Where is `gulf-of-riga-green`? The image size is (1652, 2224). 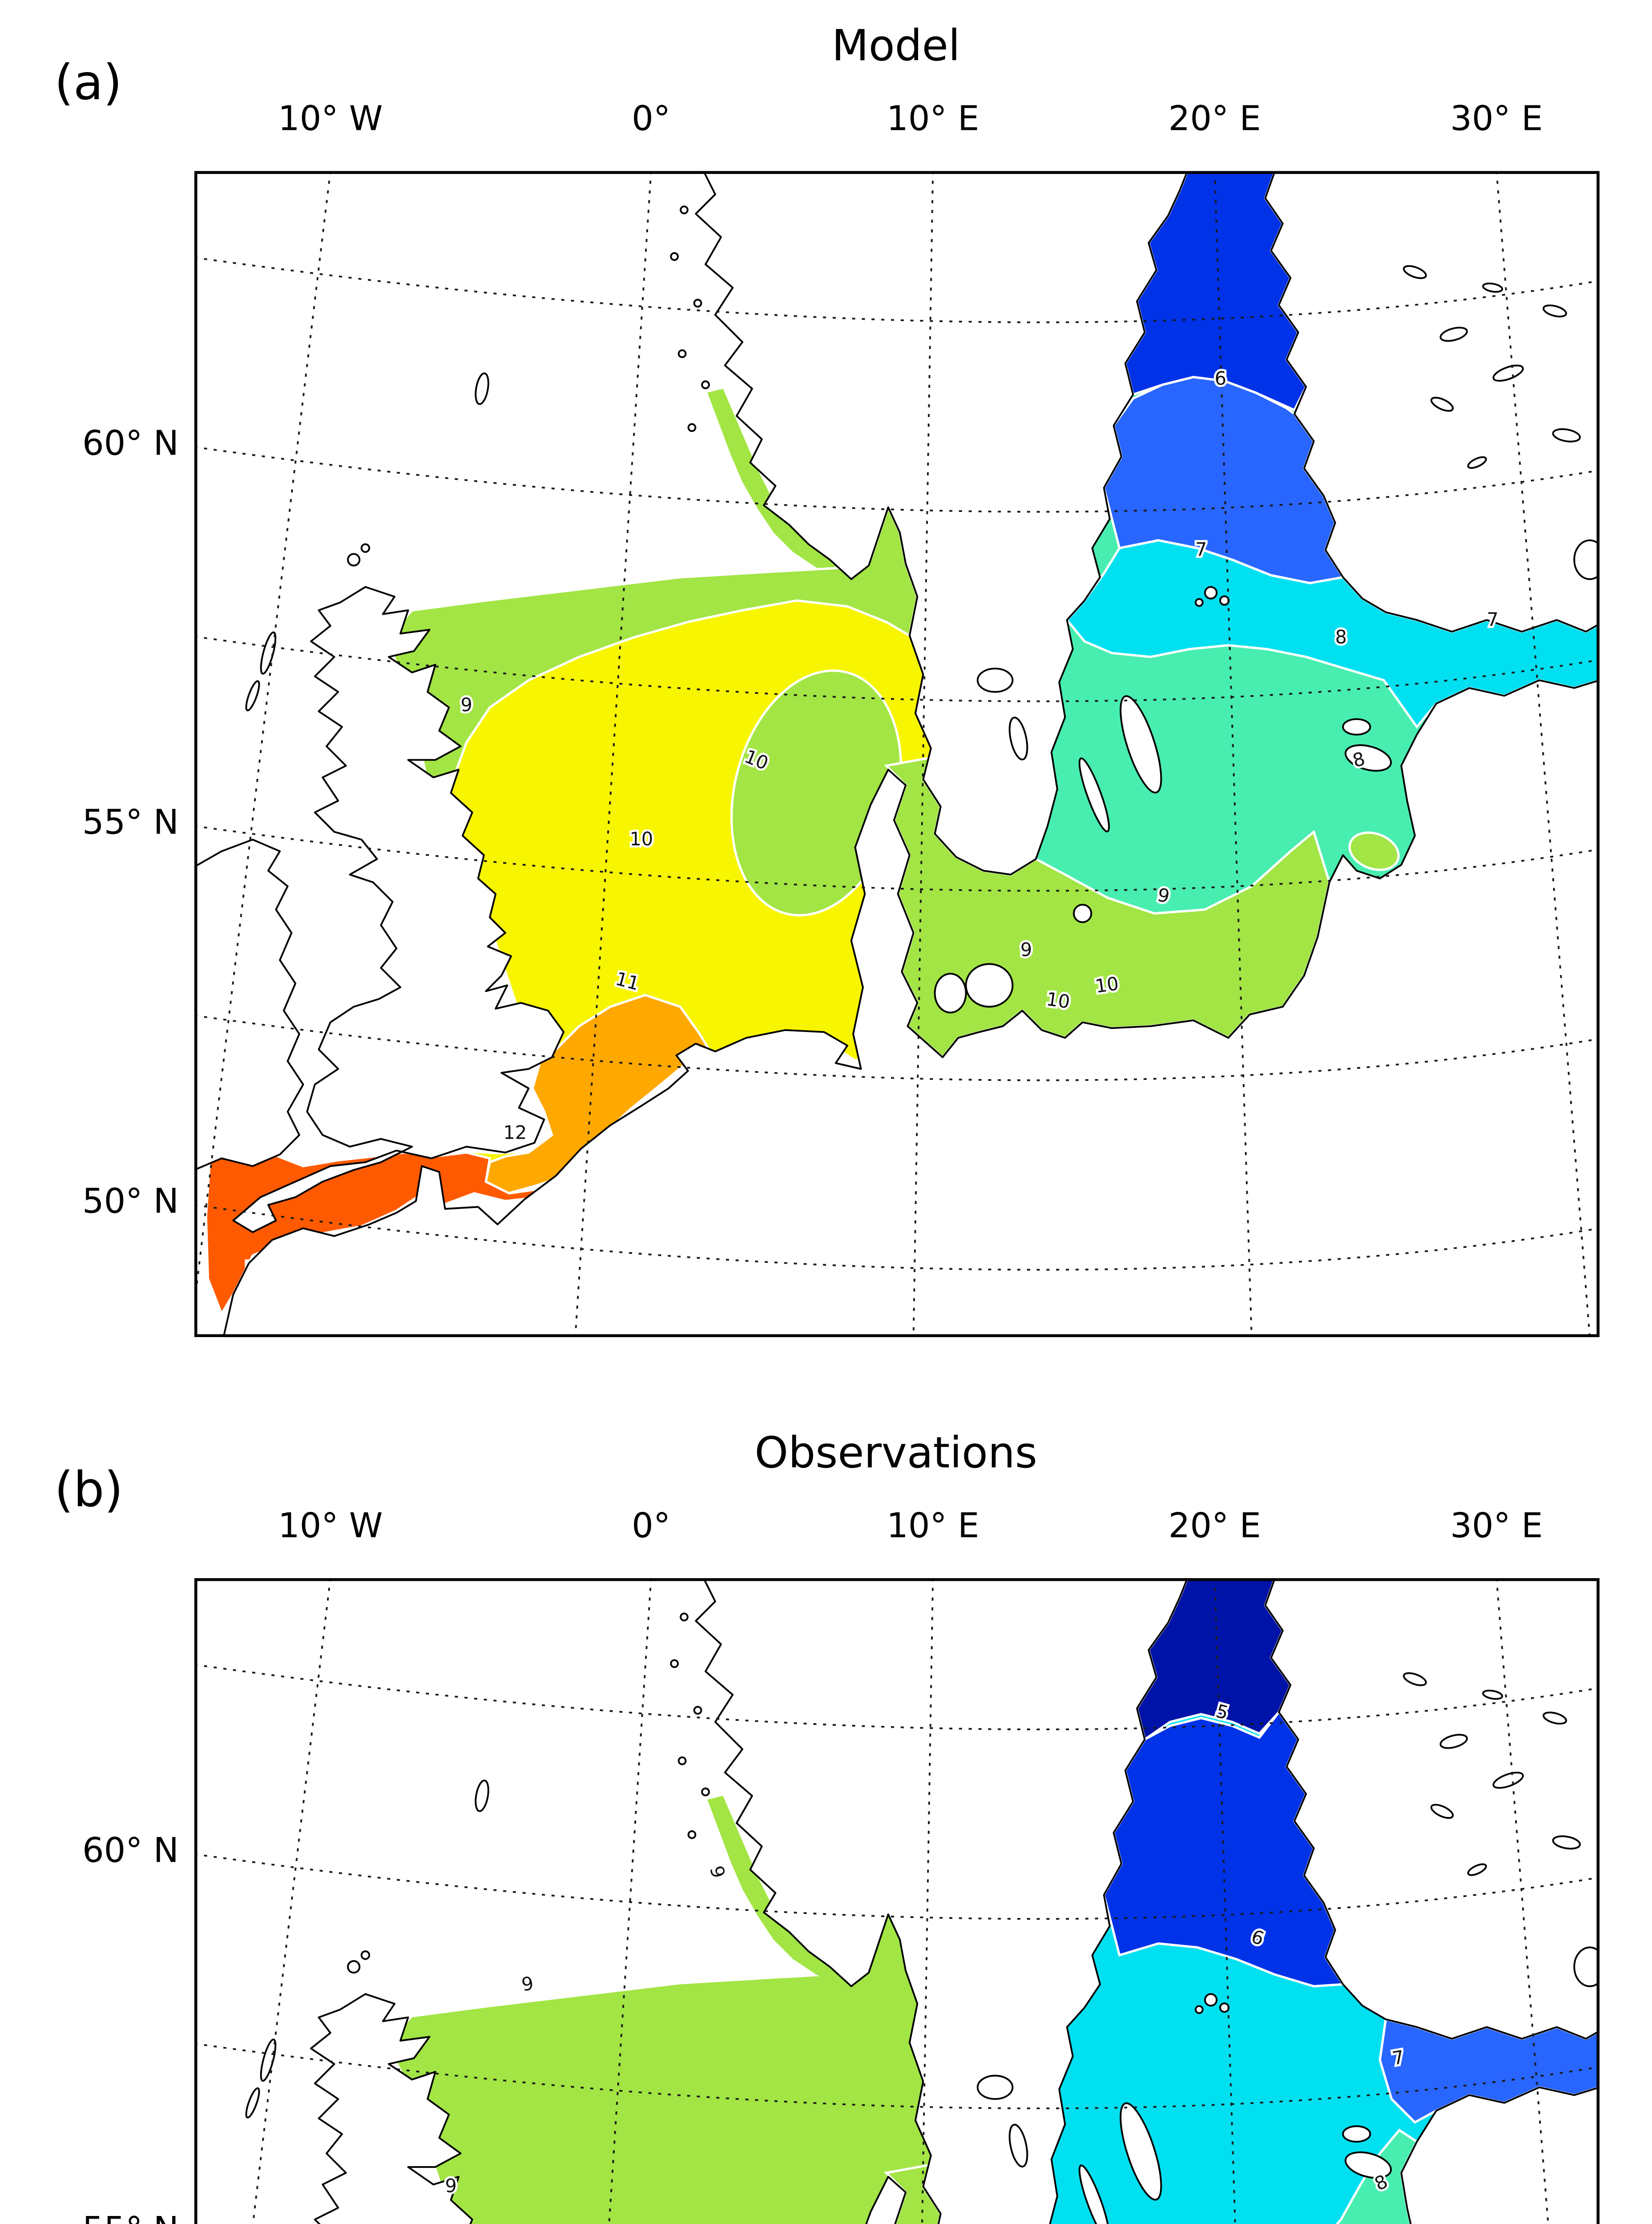 gulf-of-riga-green is located at coordinates (1374, 851).